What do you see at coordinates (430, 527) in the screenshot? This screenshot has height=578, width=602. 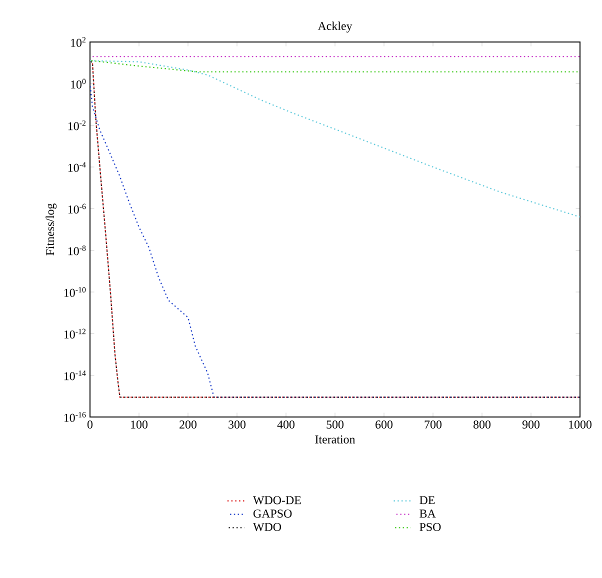 I see `legend-label: PSO` at bounding box center [430, 527].